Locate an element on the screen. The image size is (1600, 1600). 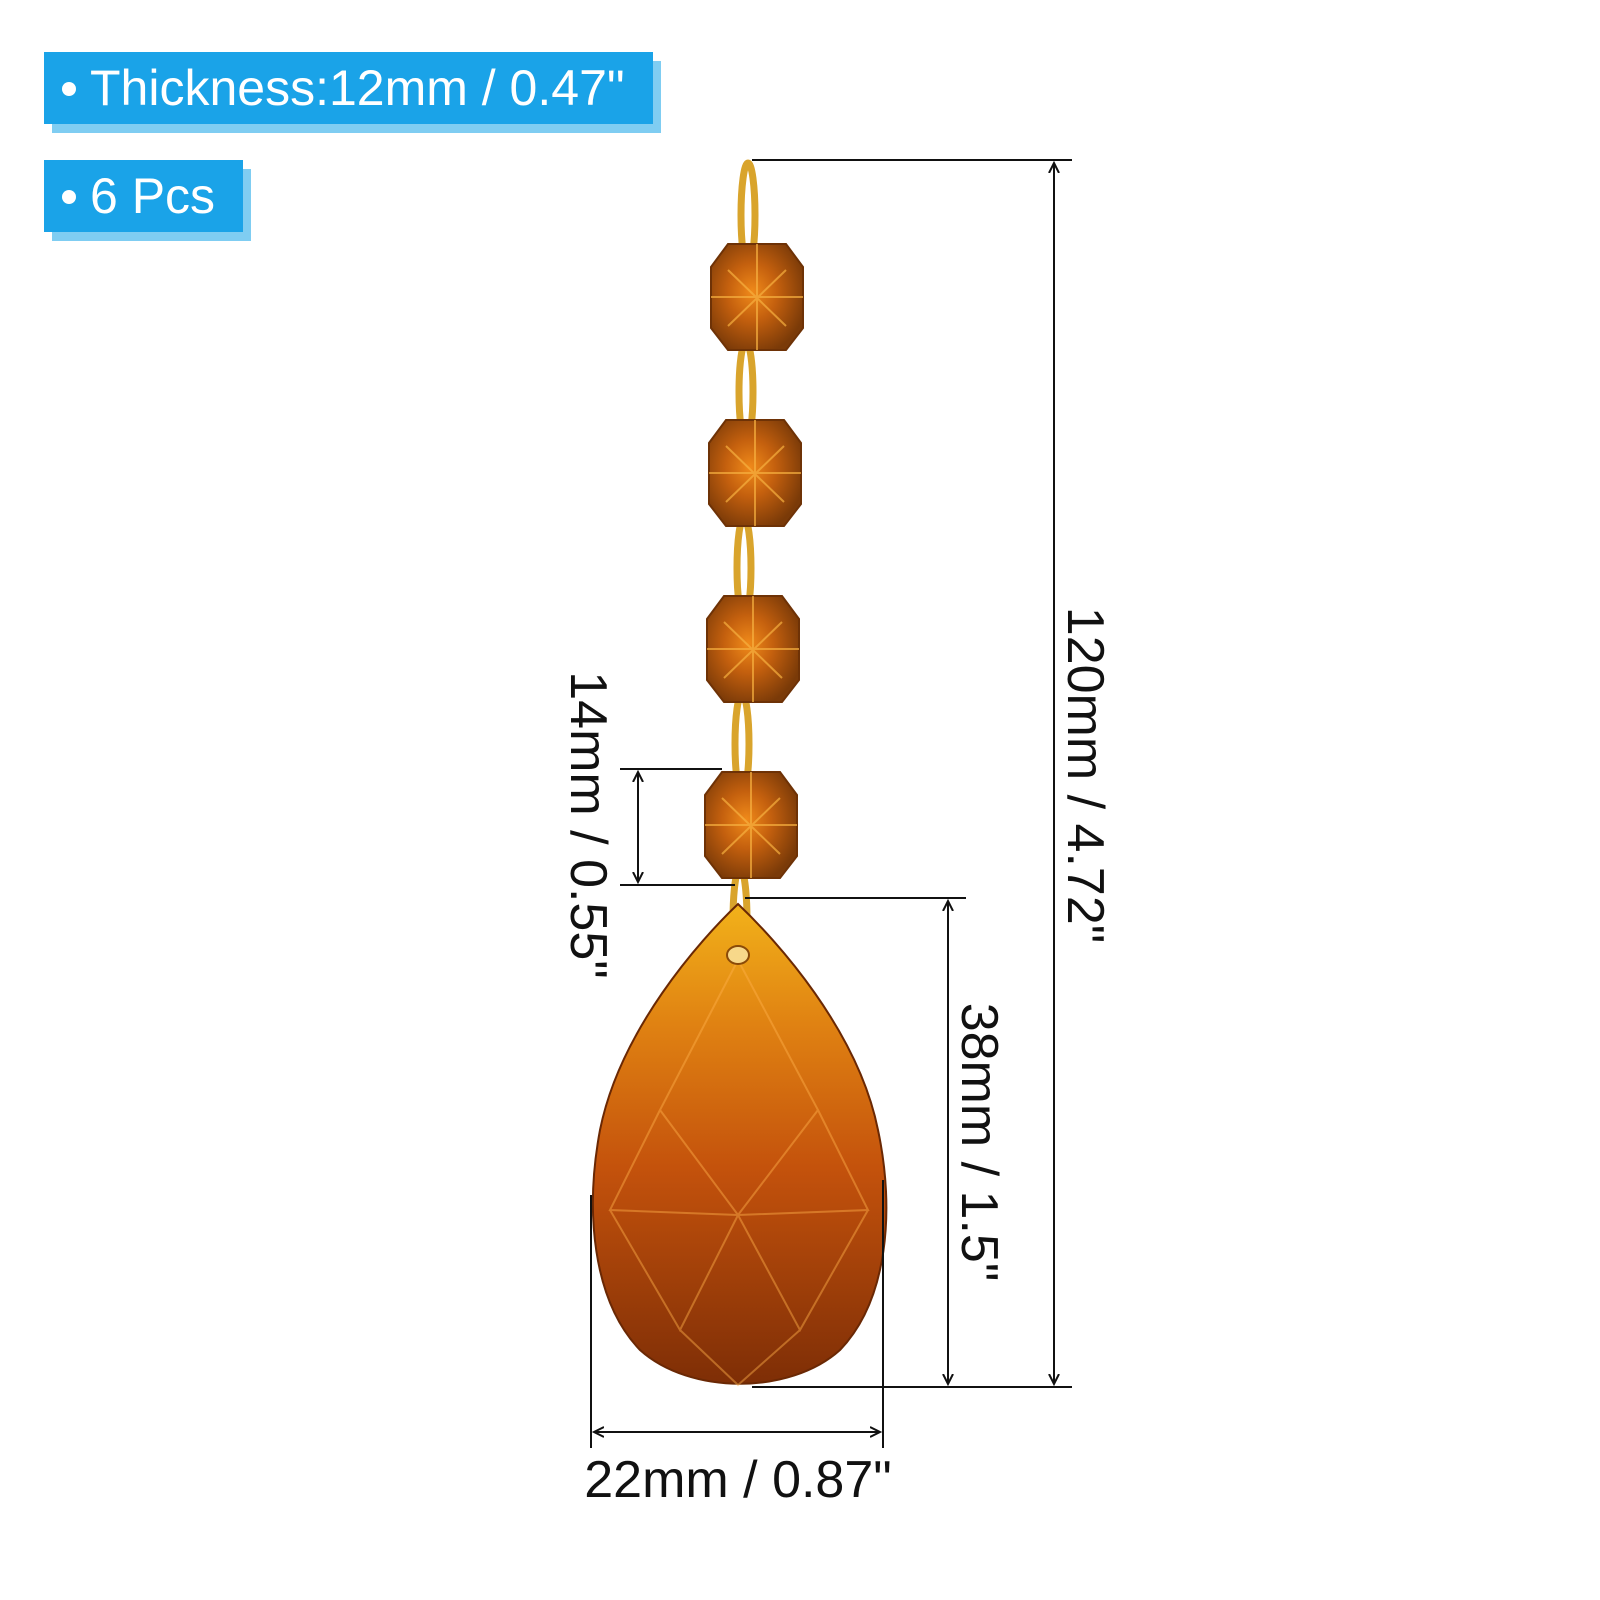
quantity-badge: 6 Pcs is located at coordinates (144, 196).